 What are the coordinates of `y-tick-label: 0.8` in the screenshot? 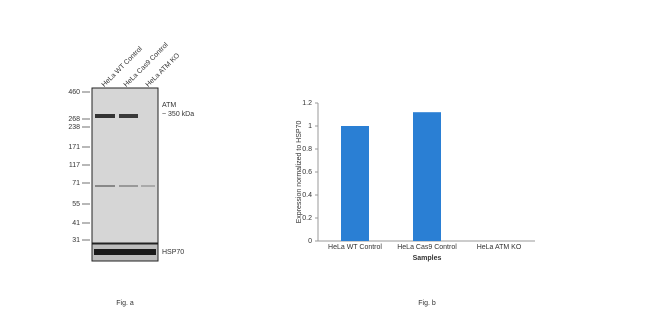 It's located at (307, 149).